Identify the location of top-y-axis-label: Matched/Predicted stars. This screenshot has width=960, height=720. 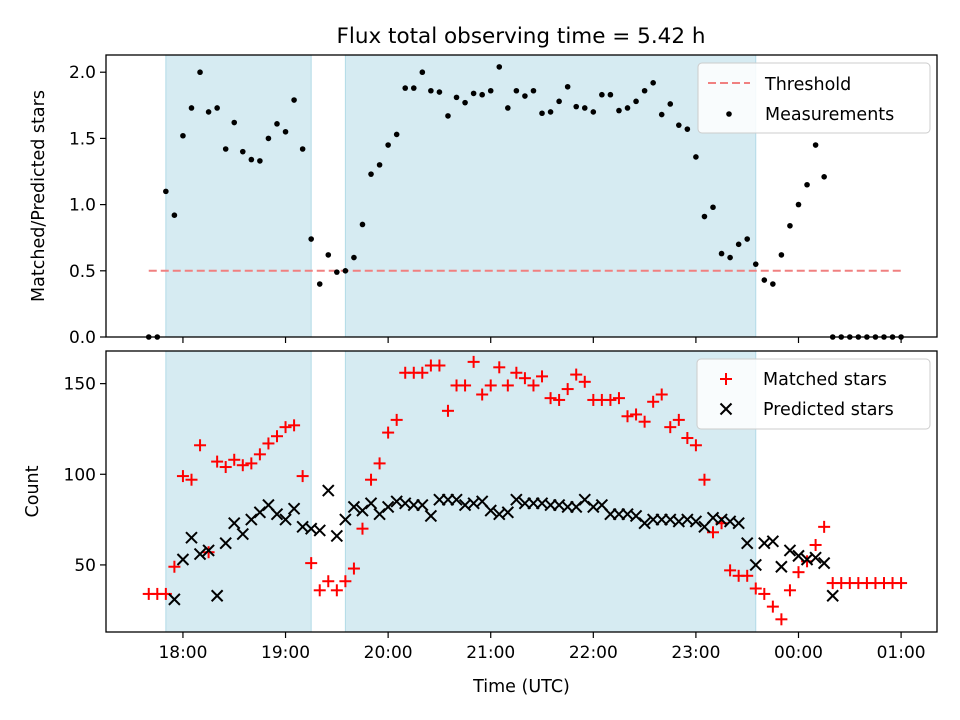
(39, 196).